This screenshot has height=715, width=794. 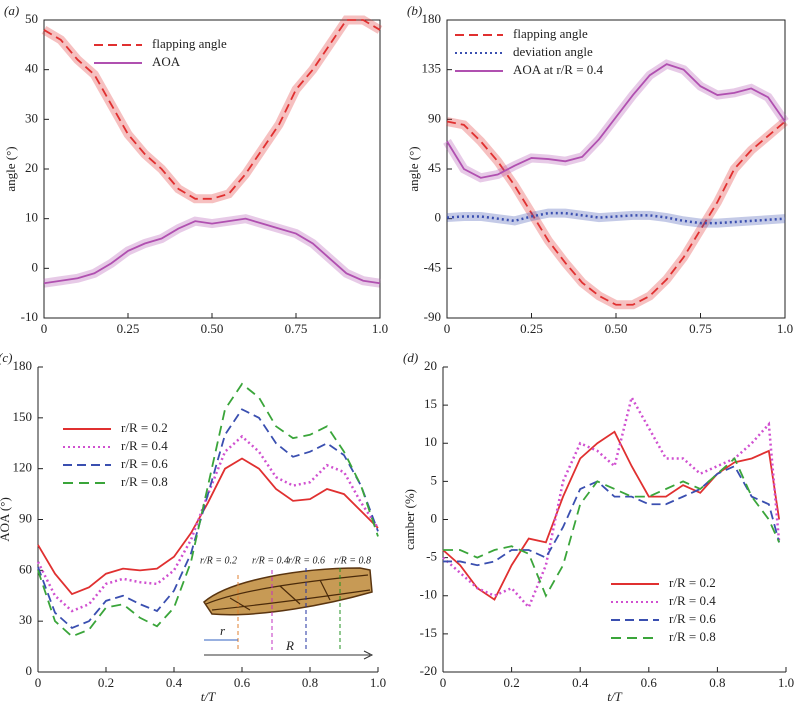 What do you see at coordinates (434, 479) in the screenshot?
I see `y-tick-label: 5` at bounding box center [434, 479].